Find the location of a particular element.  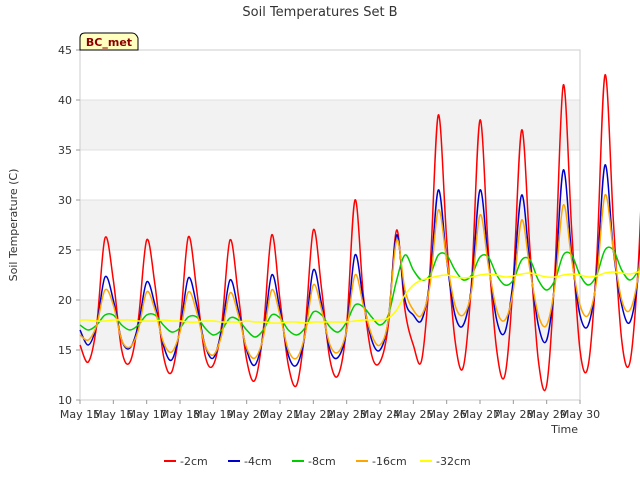

x-tick-label: May 25 is located at coordinates (413, 414).